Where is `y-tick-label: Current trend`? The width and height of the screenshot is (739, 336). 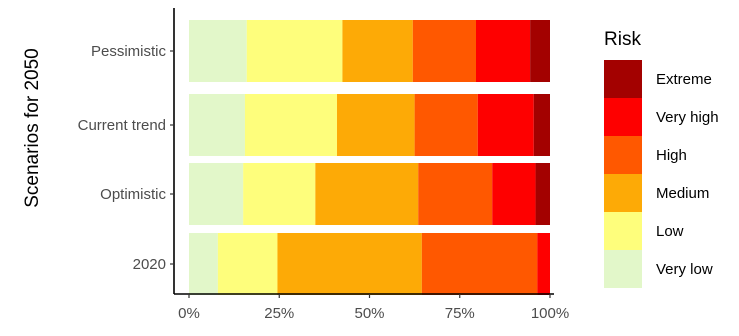 y-tick-label: Current trend is located at coordinates (122, 125).